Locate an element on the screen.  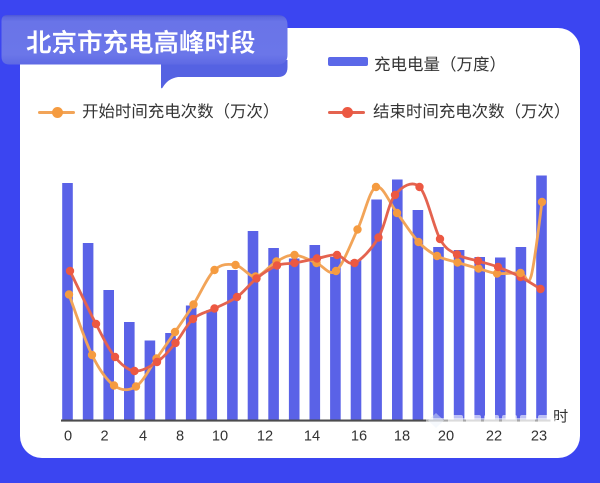
svg-text: 10 is located at coordinates (220, 437).